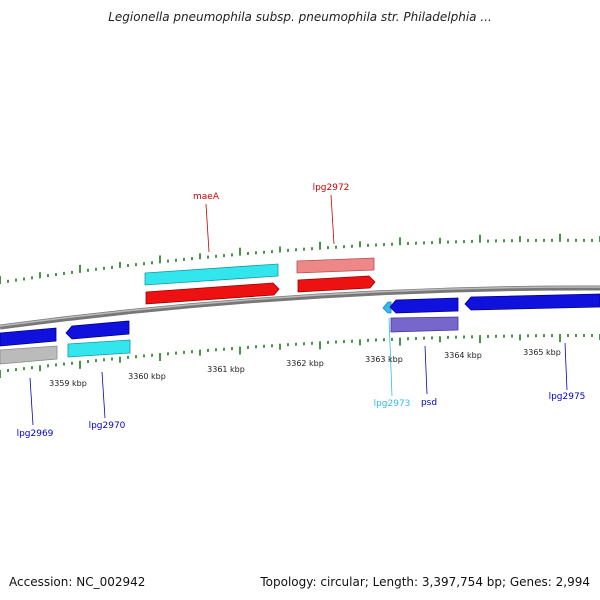  Describe the element at coordinates (429, 403) in the screenshot. I see `psd-label: psd` at that location.